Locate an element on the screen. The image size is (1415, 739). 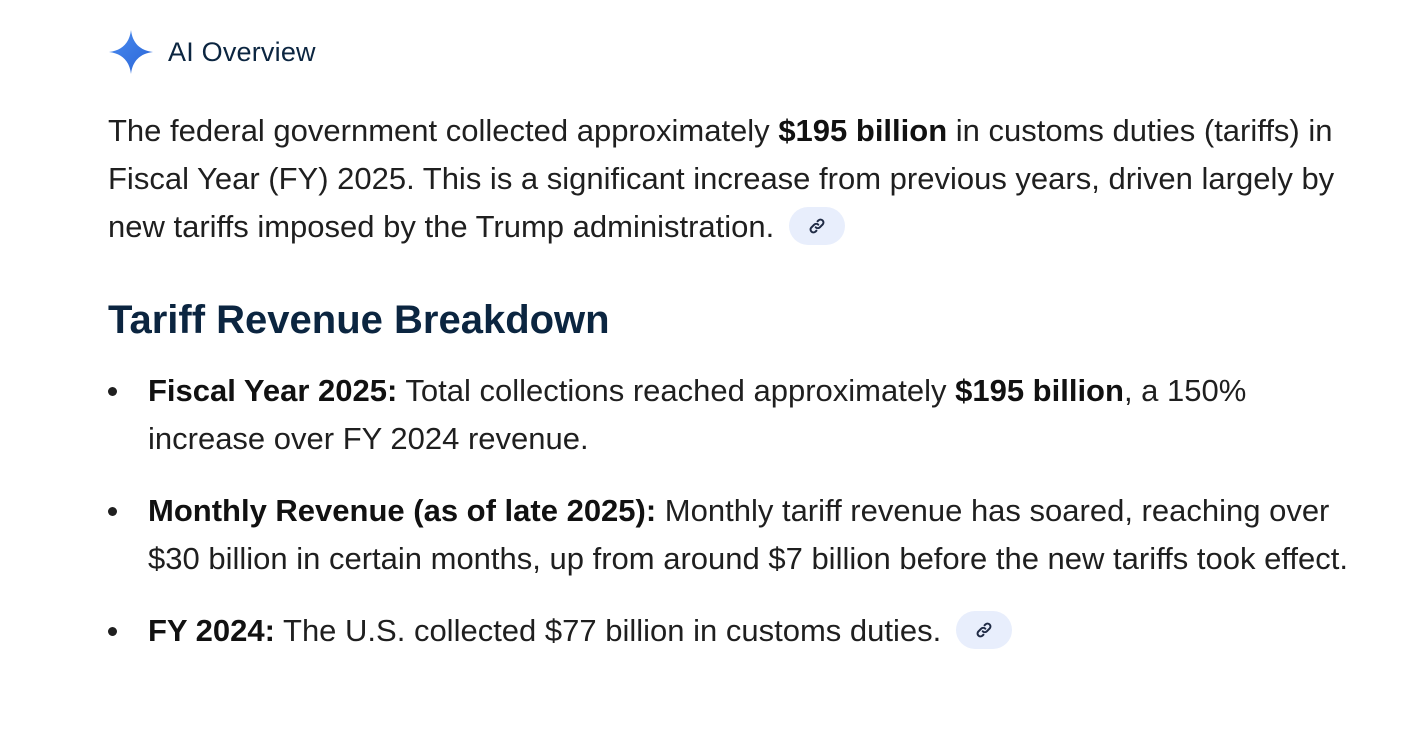
bullet-text: , a 150% increase over FY 2024 revenue. is located at coordinates (697, 414).